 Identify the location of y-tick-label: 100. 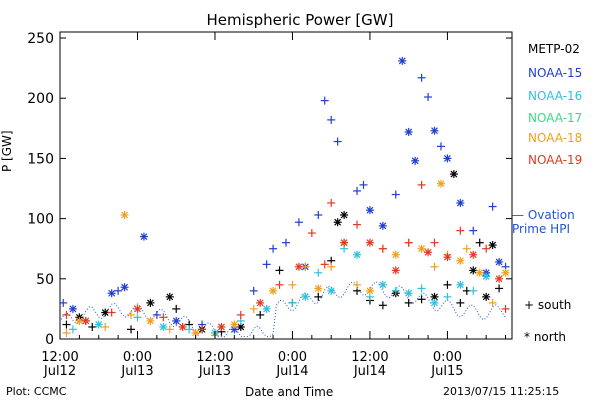
(40, 220).